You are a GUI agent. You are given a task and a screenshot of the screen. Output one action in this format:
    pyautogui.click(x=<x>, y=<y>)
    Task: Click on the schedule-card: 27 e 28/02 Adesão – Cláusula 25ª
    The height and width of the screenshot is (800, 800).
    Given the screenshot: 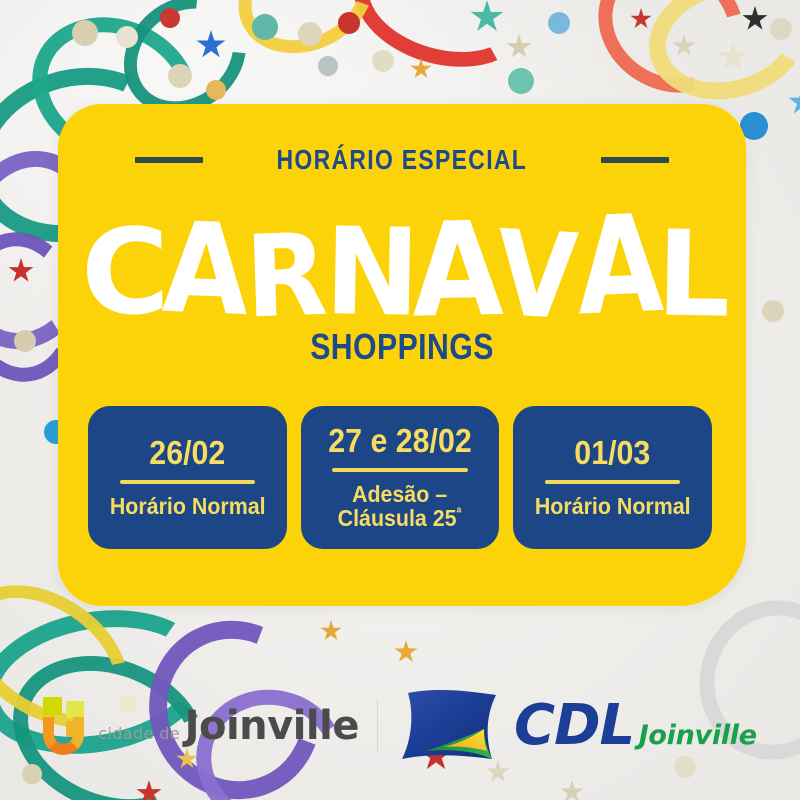 What is the action you would take?
    pyautogui.click(x=400, y=477)
    